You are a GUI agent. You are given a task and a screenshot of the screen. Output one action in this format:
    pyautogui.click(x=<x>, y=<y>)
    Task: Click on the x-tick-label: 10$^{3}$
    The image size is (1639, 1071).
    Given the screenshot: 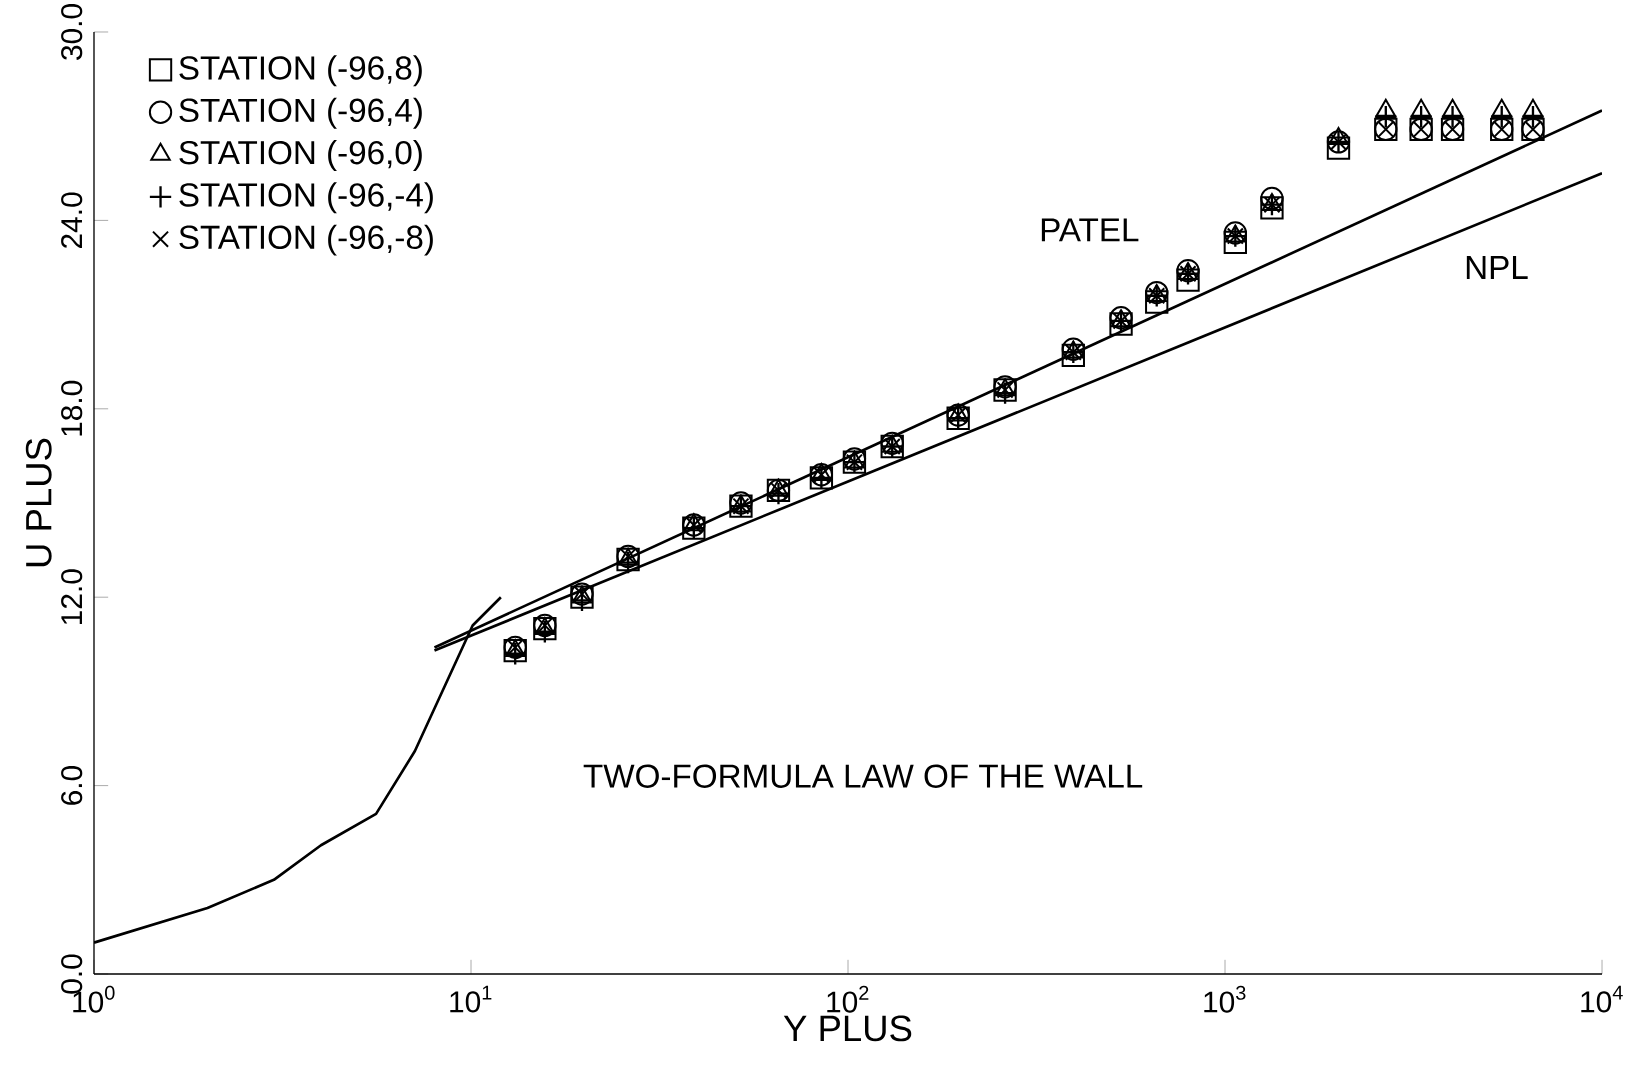 What is the action you would take?
    pyautogui.click(x=1225, y=999)
    